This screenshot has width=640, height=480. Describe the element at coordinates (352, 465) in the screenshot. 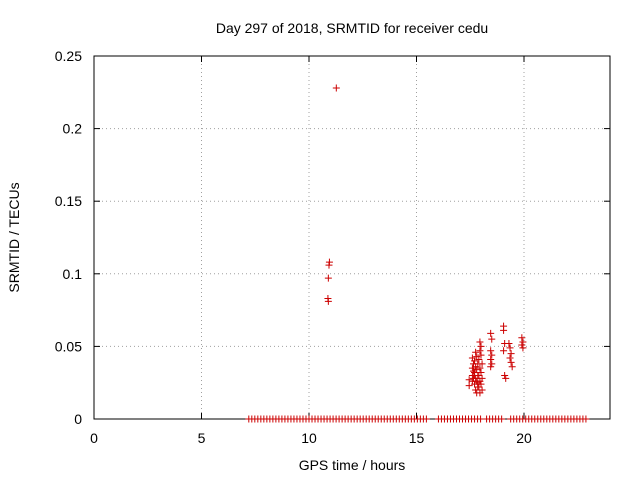

I see `x-axis-label: GPS time / hours` at that location.